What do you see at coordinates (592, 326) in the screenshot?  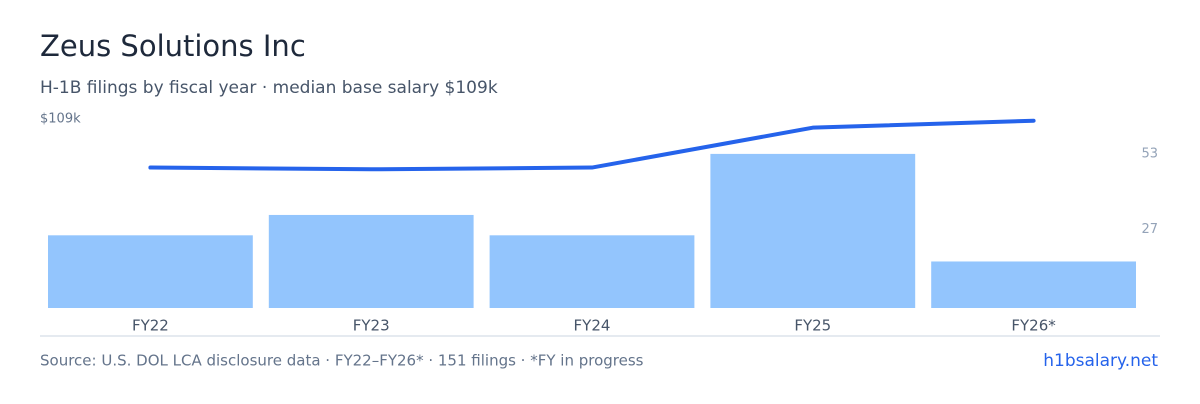 I see `x-tick-label: FY24` at bounding box center [592, 326].